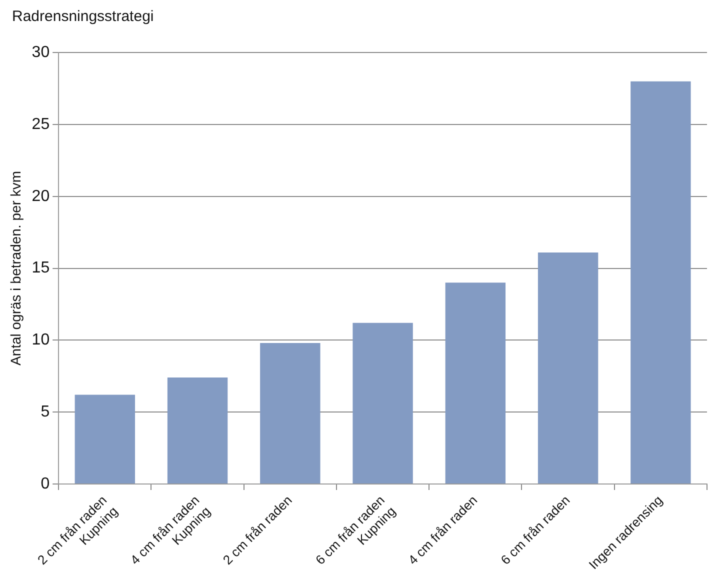  I want to click on y-tick-label: 15, so click(41, 268).